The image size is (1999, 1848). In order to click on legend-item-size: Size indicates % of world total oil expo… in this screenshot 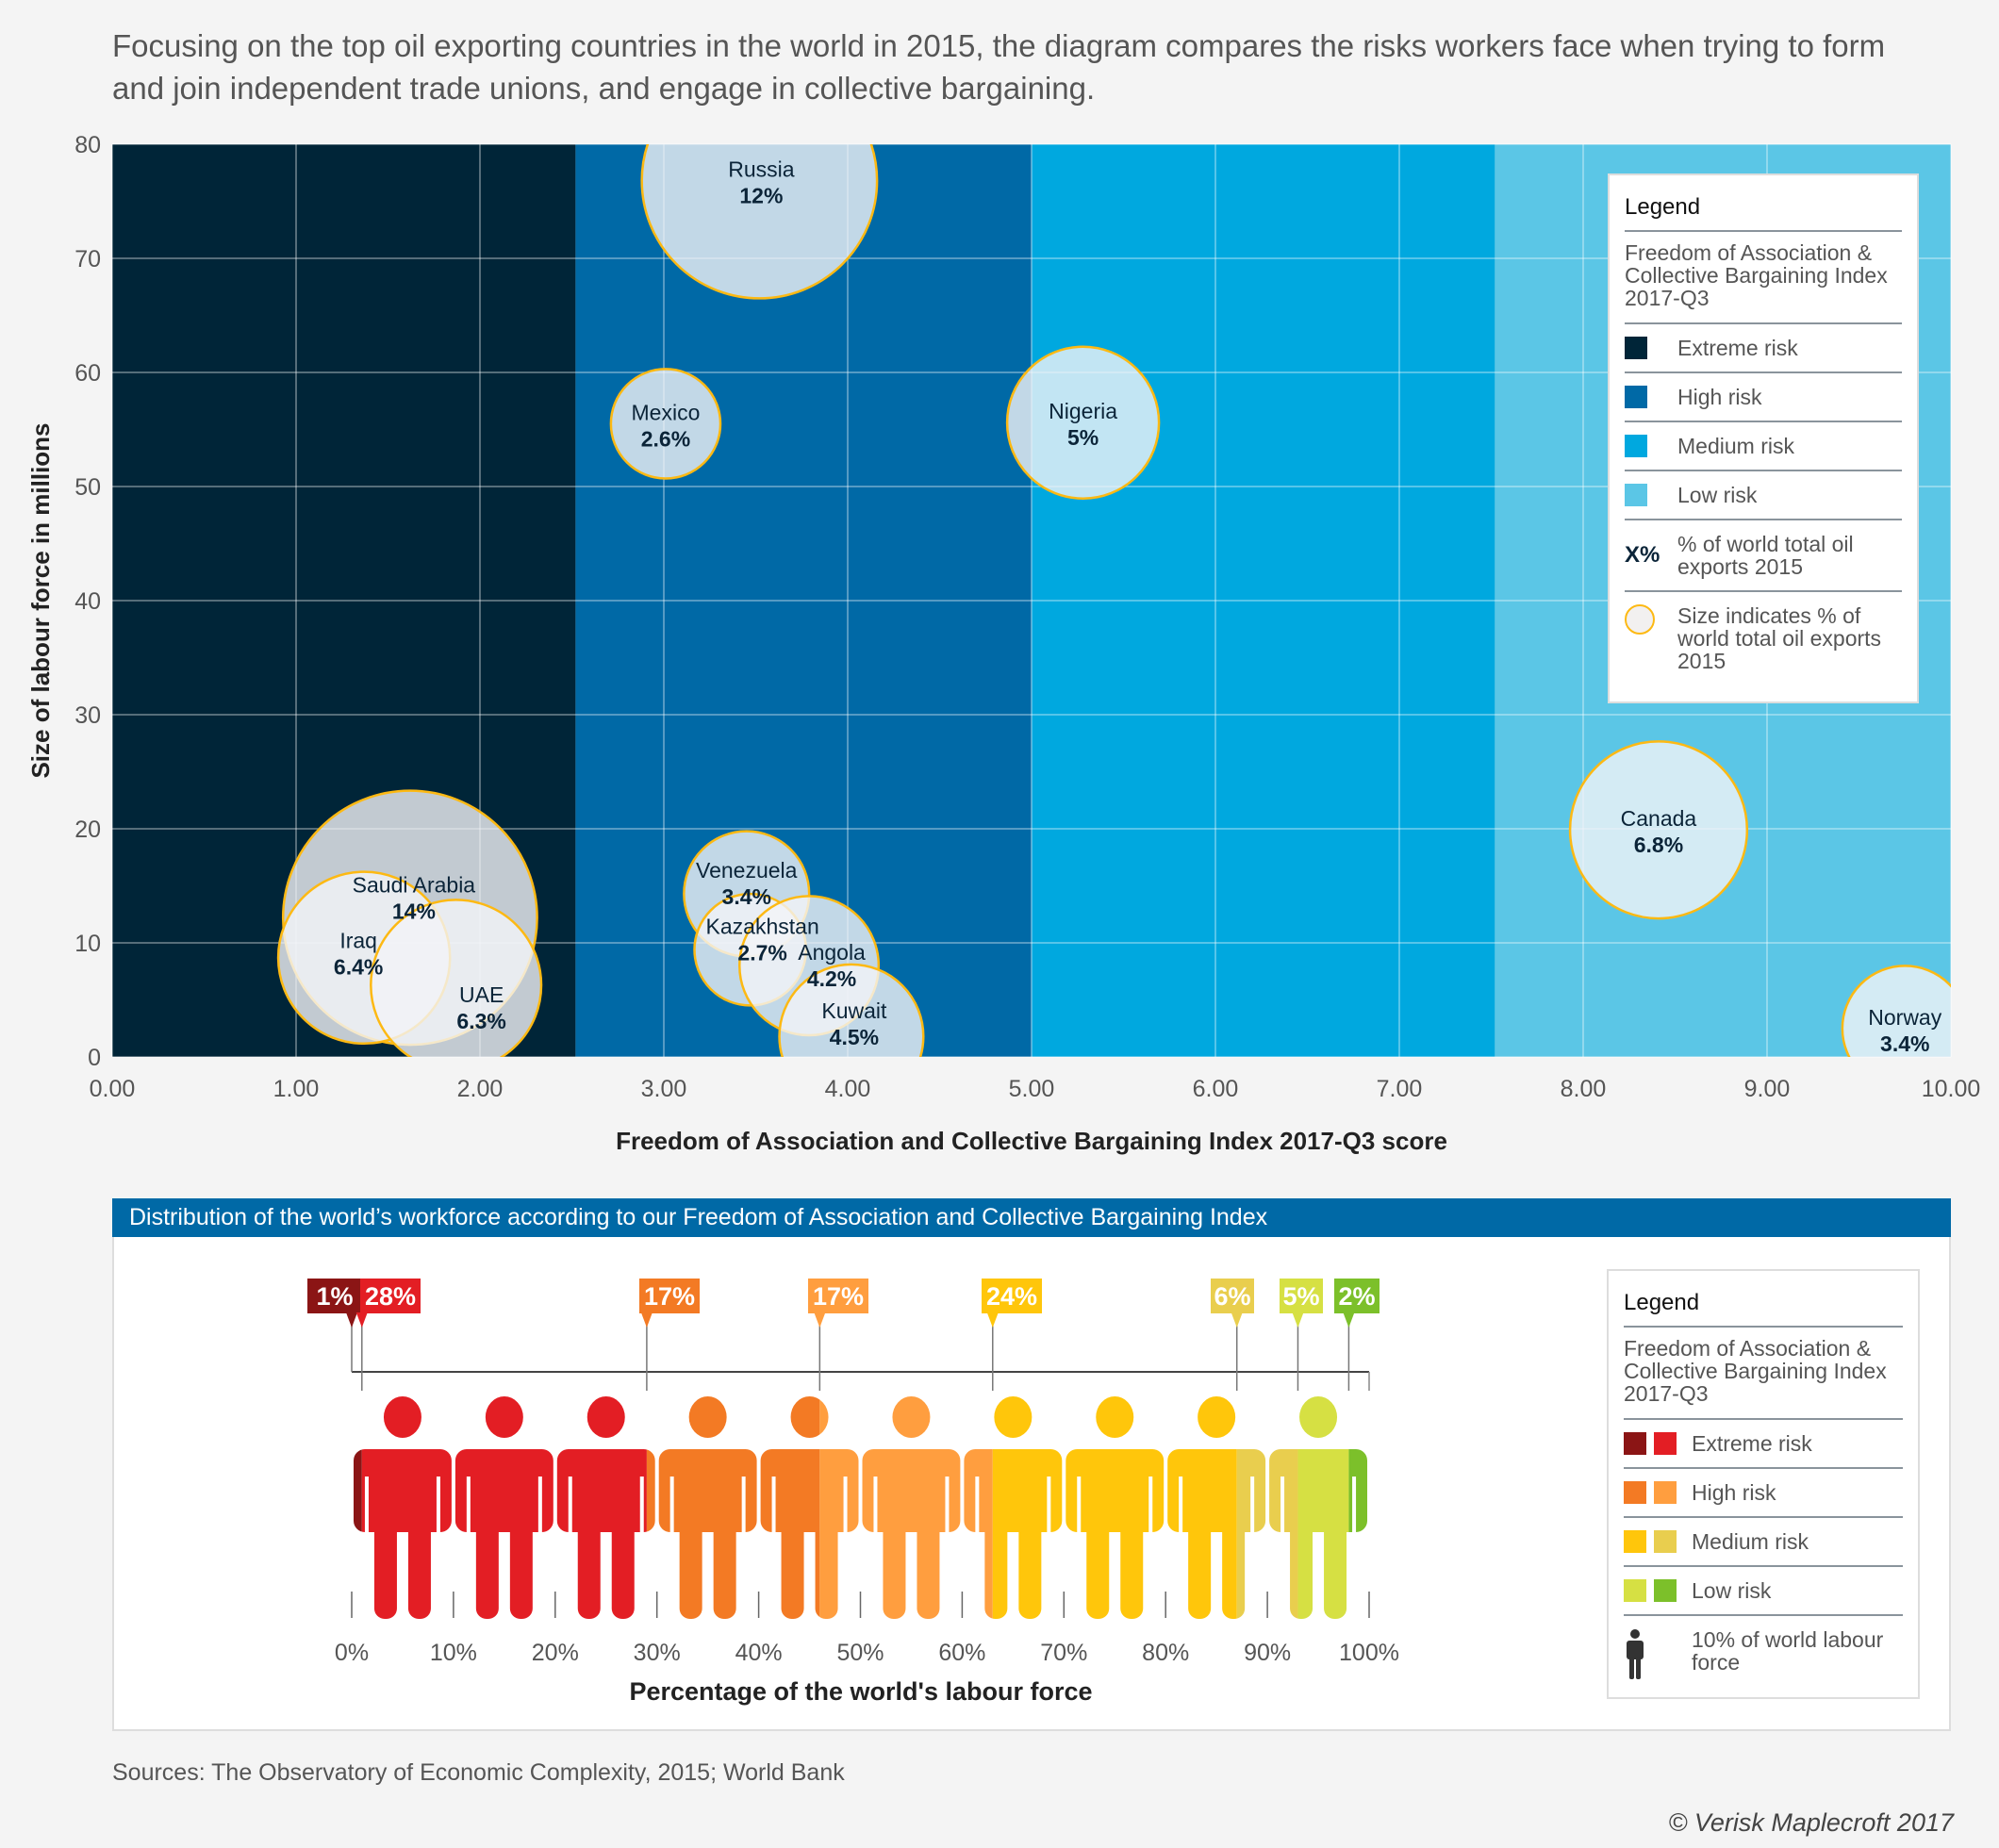, I will do `click(1763, 638)`.